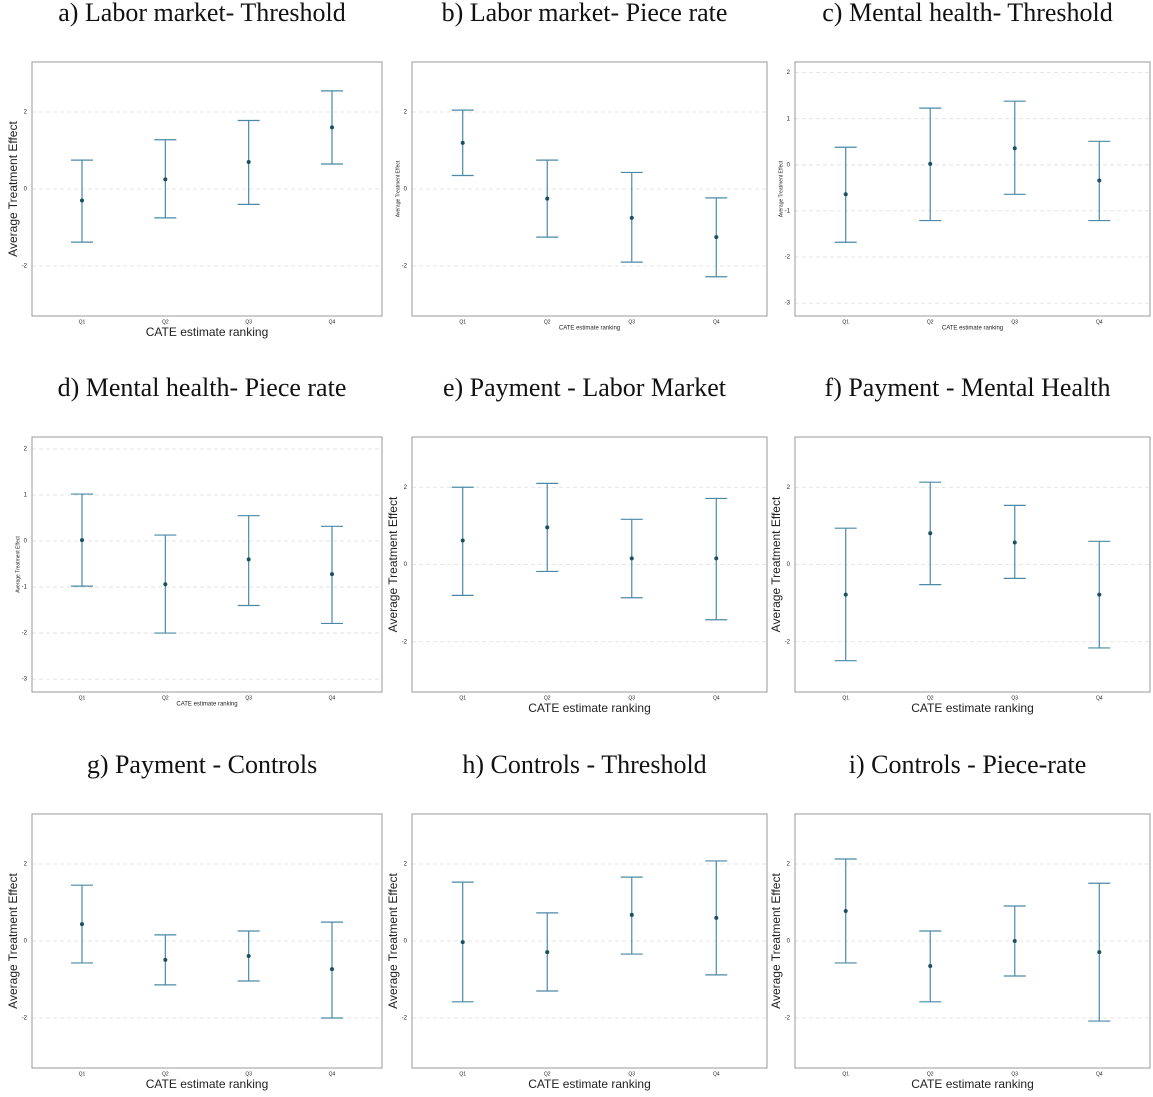  What do you see at coordinates (585, 387) in the screenshot?
I see `chart-title: e) Payment - Labor Market` at bounding box center [585, 387].